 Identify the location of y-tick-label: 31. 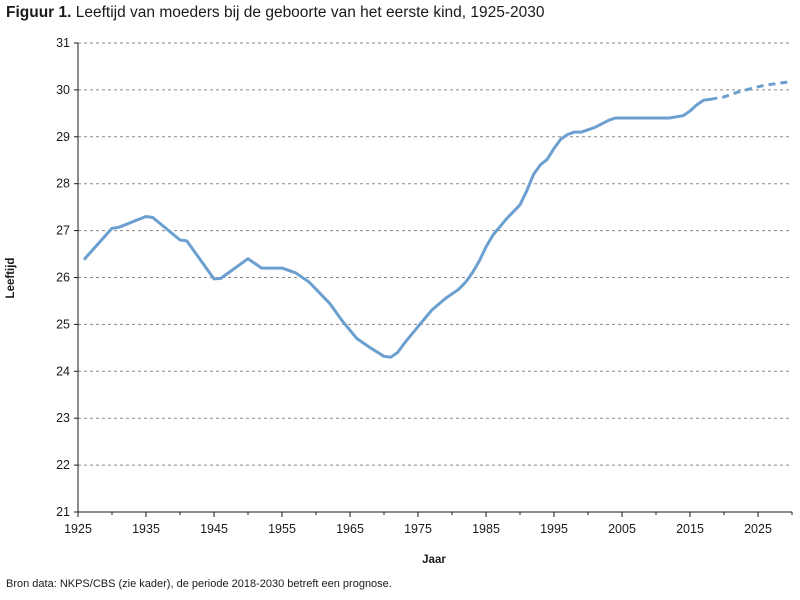
(63, 43).